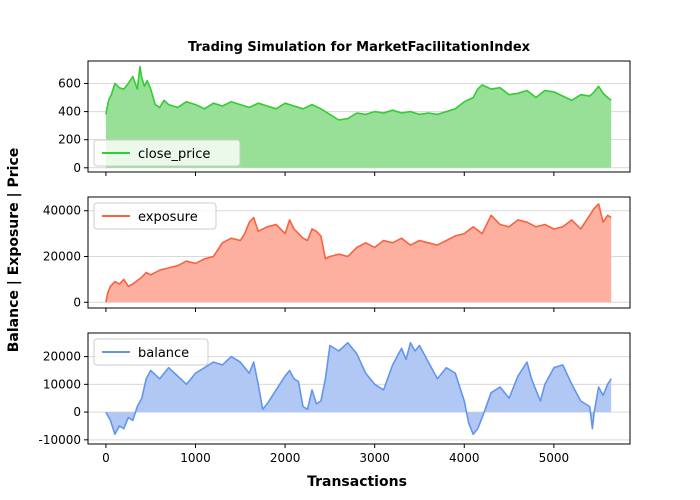 The image size is (700, 500). I want to click on x-tick-label: 3000, so click(374, 458).